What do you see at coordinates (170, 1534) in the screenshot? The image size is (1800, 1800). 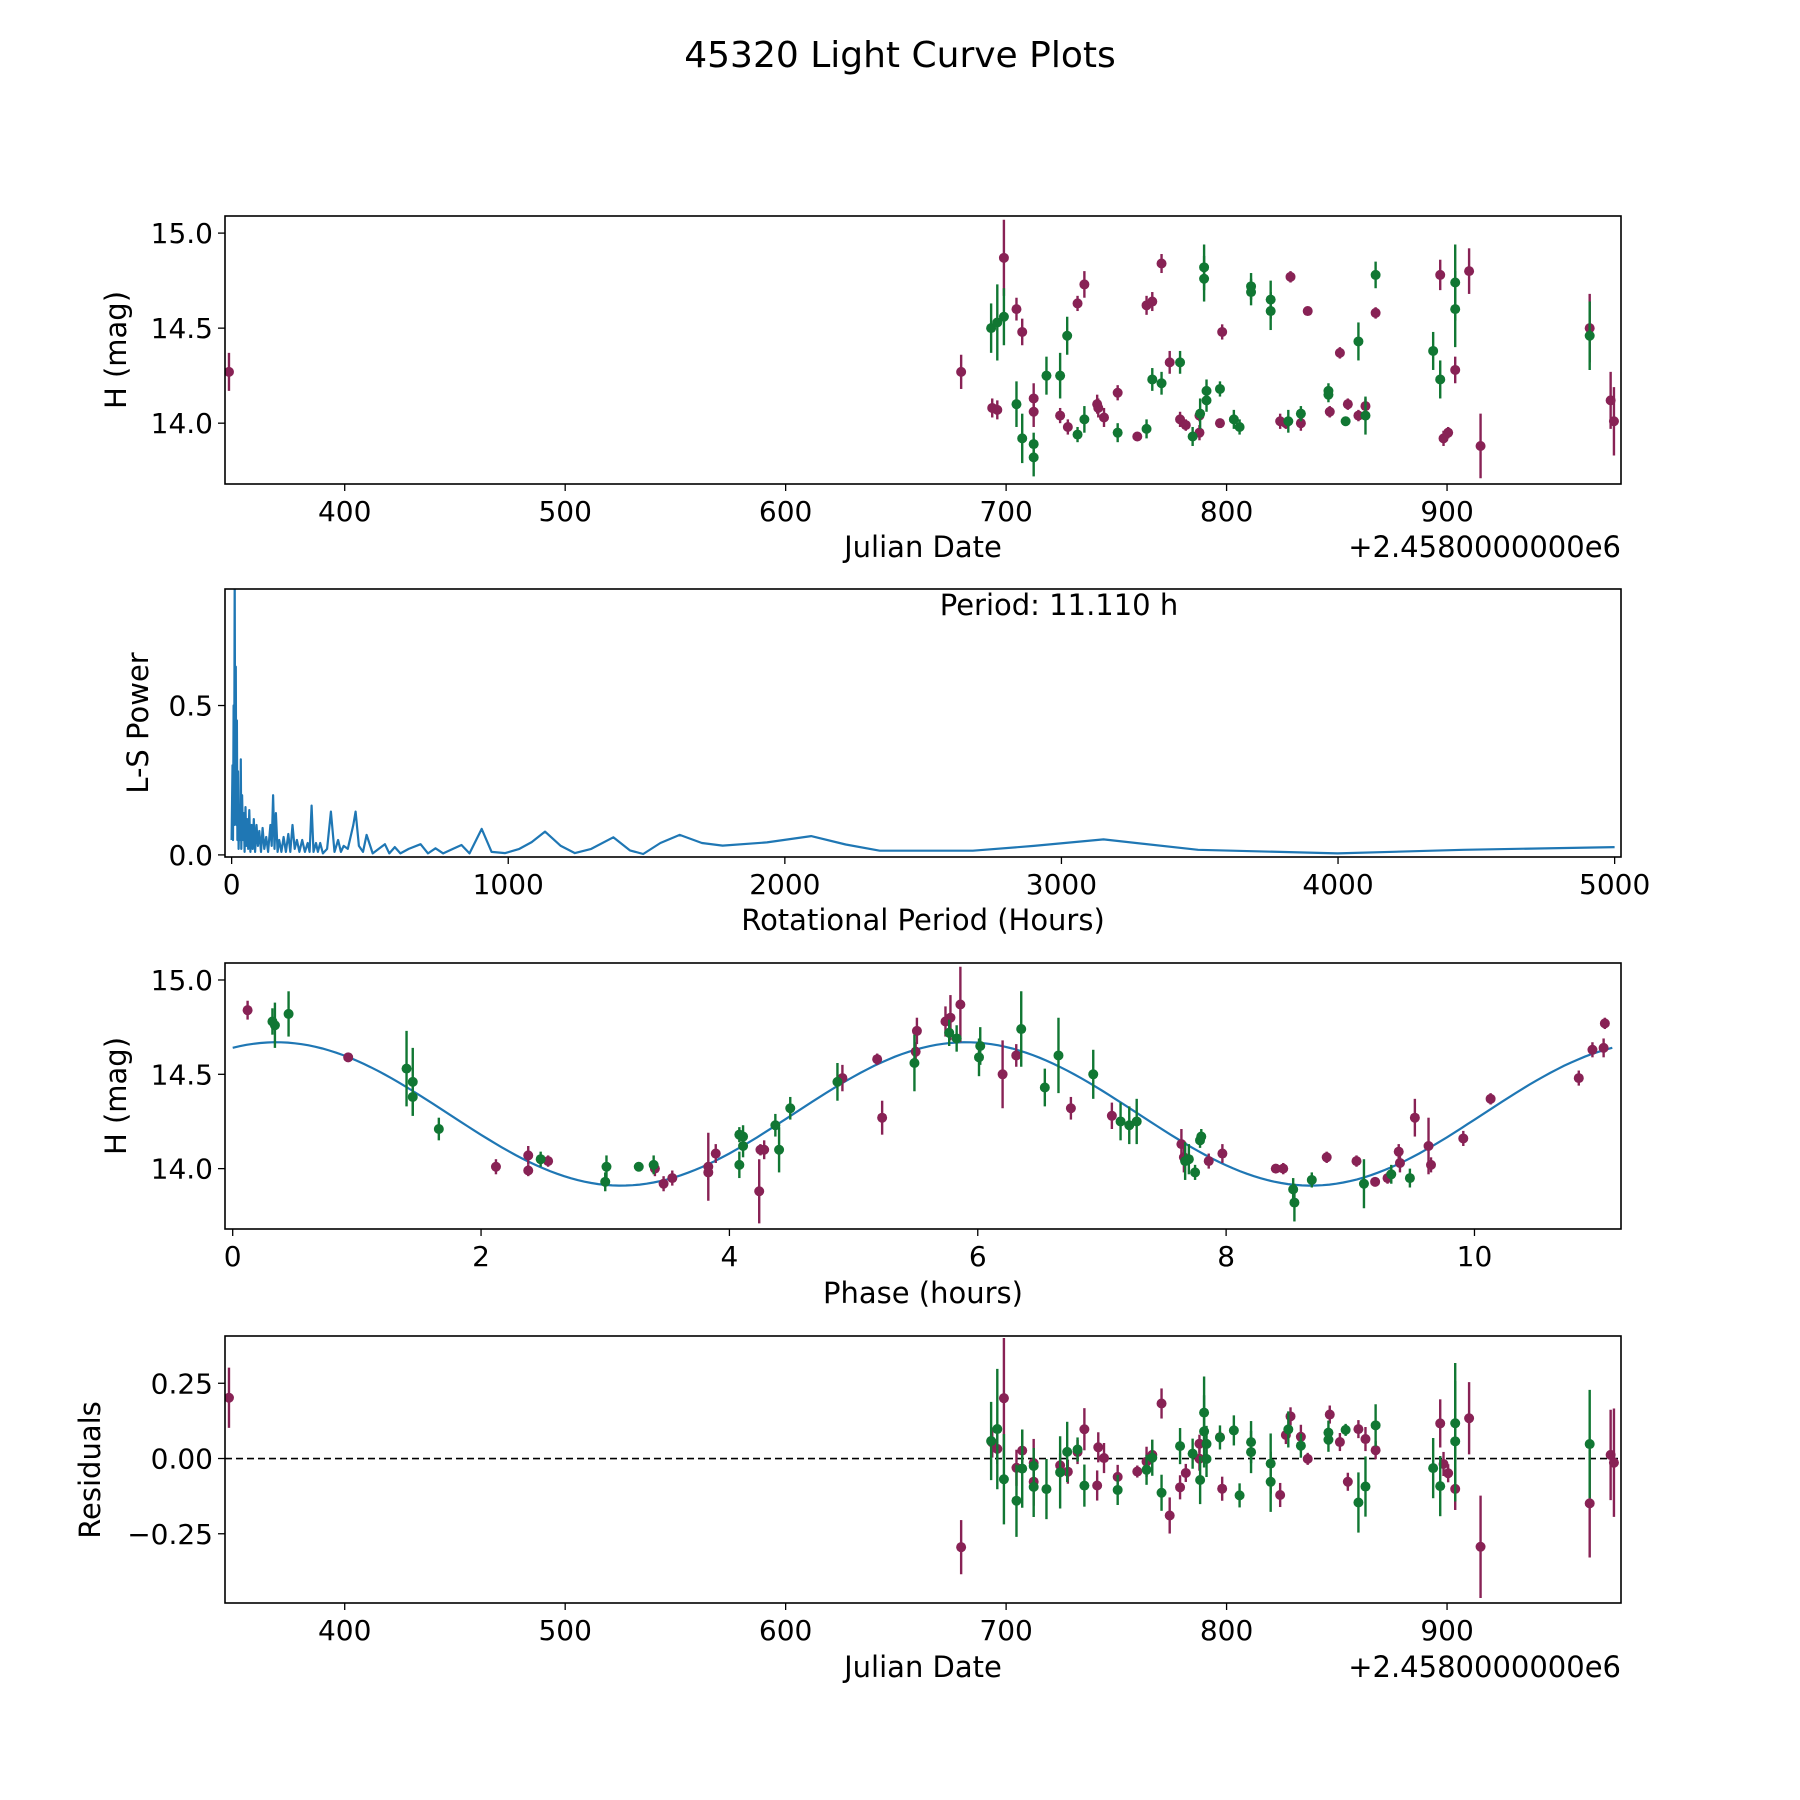 I see `y-tick-label: −0.25` at bounding box center [170, 1534].